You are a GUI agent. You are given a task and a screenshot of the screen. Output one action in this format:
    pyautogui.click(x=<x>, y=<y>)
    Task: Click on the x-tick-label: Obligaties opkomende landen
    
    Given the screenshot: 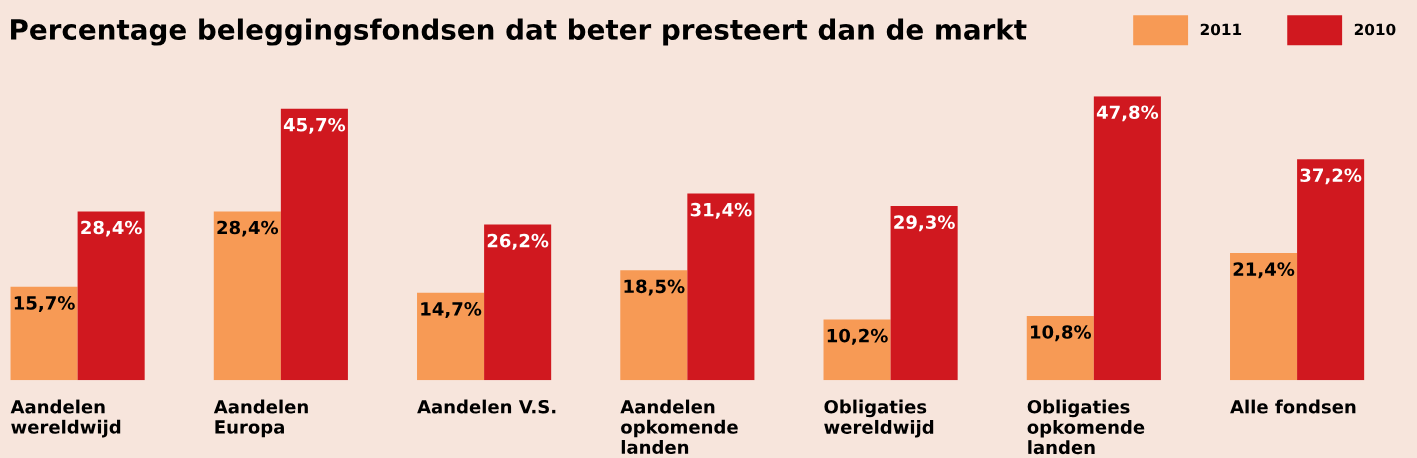 What is the action you would take?
    pyautogui.click(x=1086, y=427)
    